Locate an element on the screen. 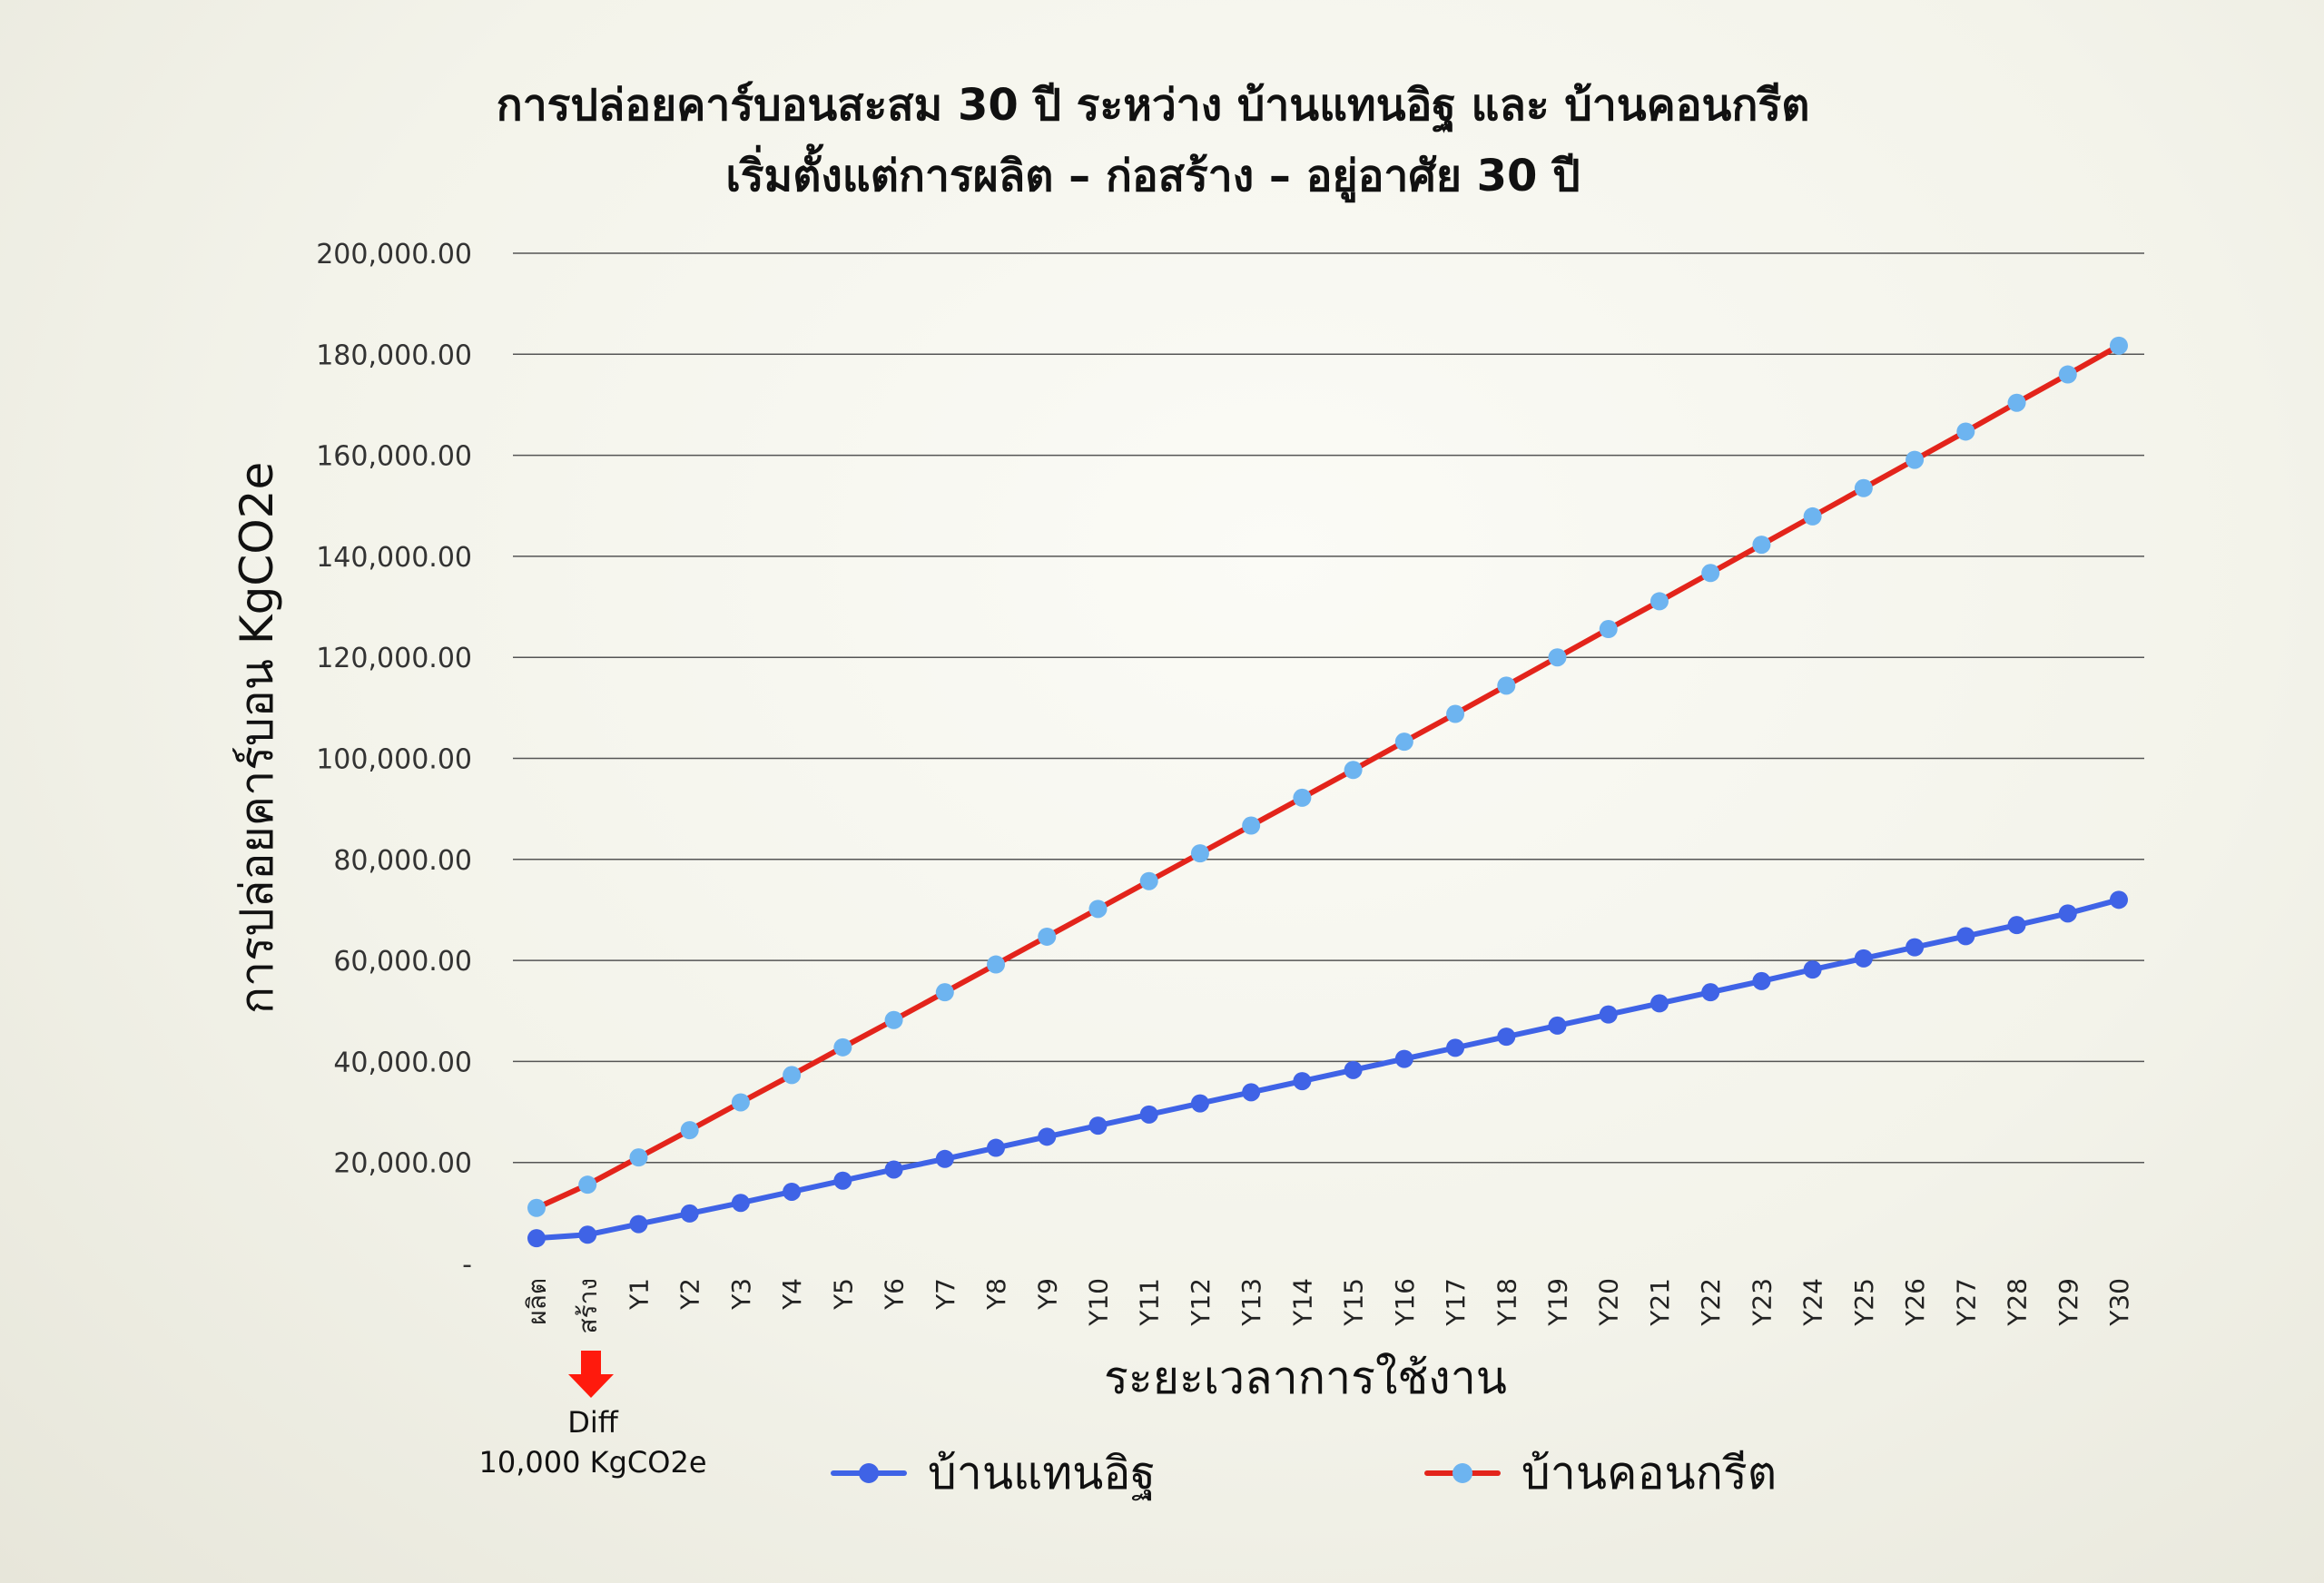  legend-marker-brick is located at coordinates (869, 1473).